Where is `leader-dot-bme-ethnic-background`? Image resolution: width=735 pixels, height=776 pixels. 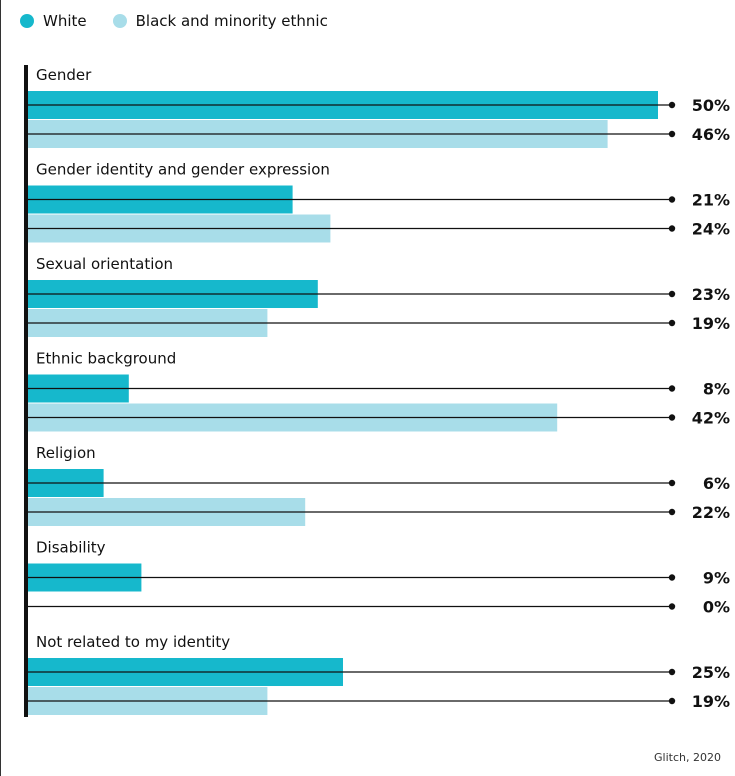
leader-dot-bme-ethnic-background is located at coordinates (672, 417).